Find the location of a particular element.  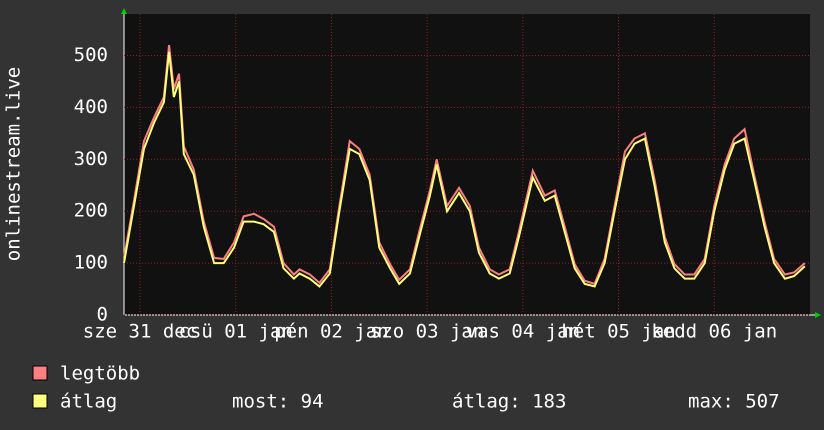

legend-label: legtöbb is located at coordinates (100, 374).